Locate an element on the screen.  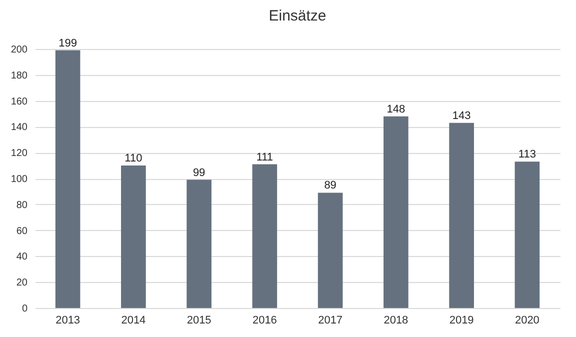
x-tick-label: 2014 is located at coordinates (133, 320).